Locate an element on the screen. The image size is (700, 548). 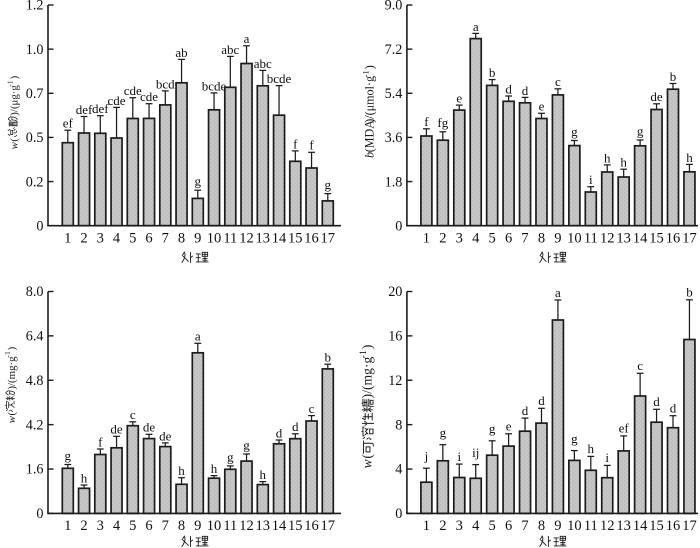
svg-text: 8 is located at coordinates (398, 425).